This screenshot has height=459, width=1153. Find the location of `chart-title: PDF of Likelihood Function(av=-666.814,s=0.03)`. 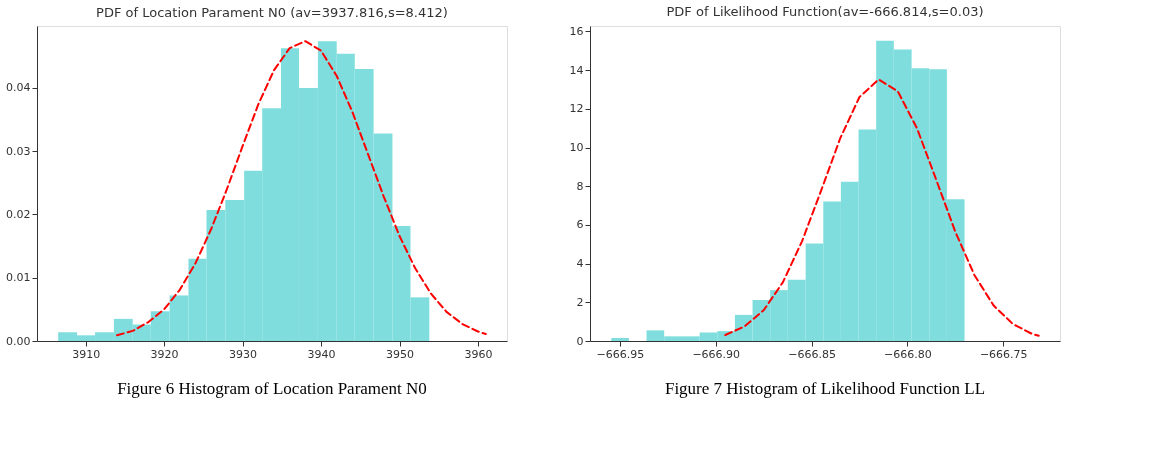

chart-title: PDF of Likelihood Function(av=-666.814,s=0.03) is located at coordinates (825, 12).